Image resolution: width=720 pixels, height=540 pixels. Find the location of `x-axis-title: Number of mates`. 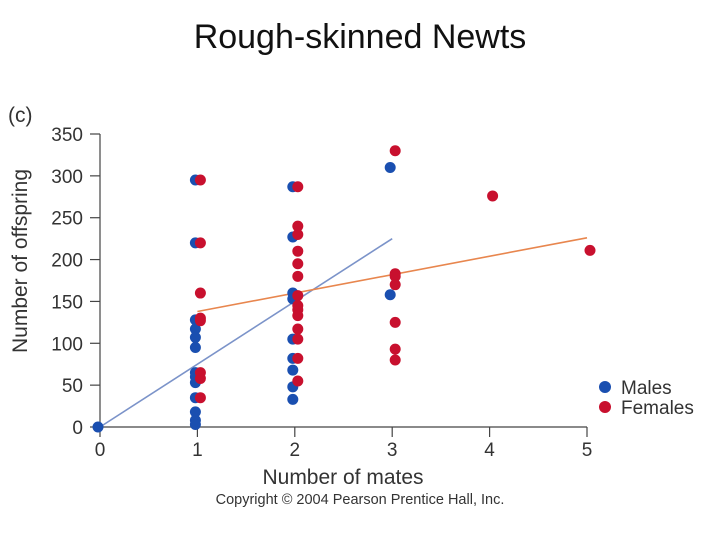

x-axis-title: Number of mates is located at coordinates (342, 477).